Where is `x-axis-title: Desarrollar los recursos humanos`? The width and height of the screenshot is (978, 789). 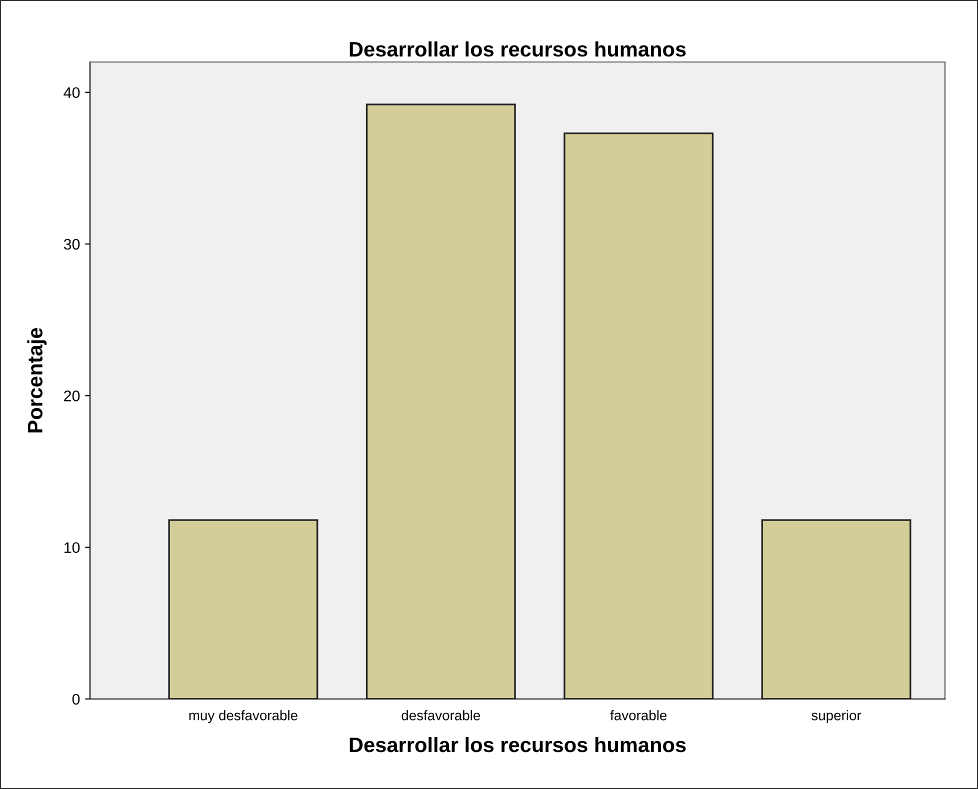
x-axis-title: Desarrollar los recursos humanos is located at coordinates (518, 744).